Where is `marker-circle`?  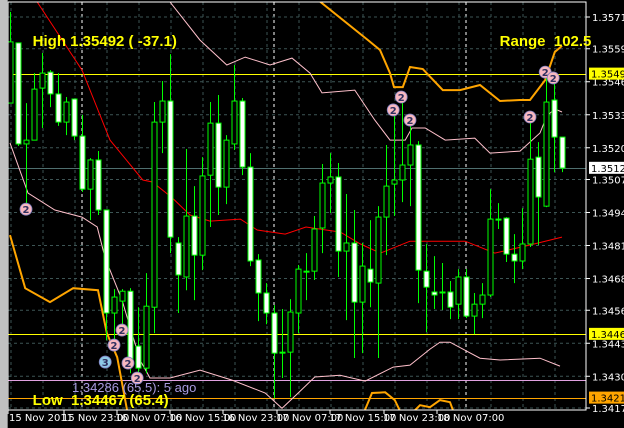 marker-circle is located at coordinates (410, 120).